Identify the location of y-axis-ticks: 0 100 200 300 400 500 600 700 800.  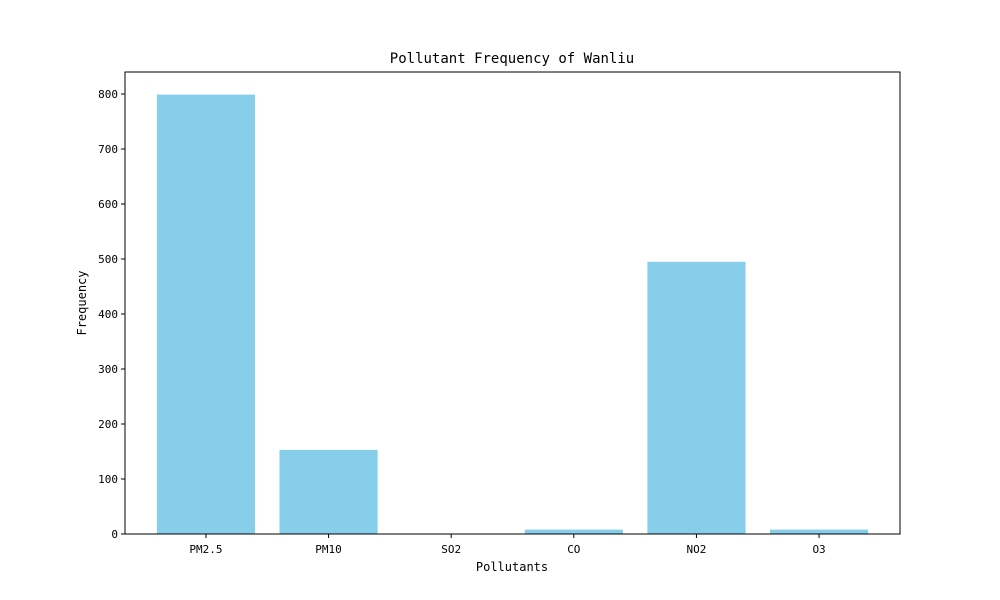
(111, 314).